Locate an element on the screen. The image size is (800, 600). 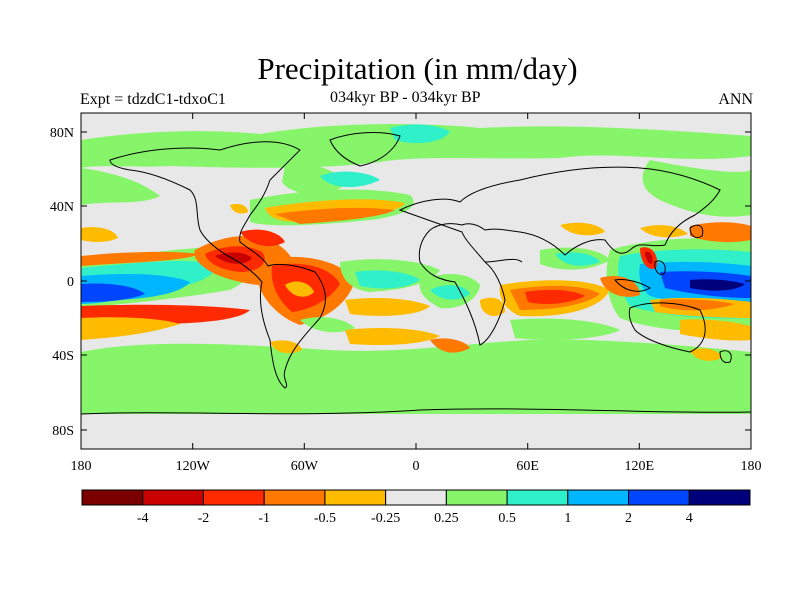
lon-tick-label: 120W is located at coordinates (193, 466).